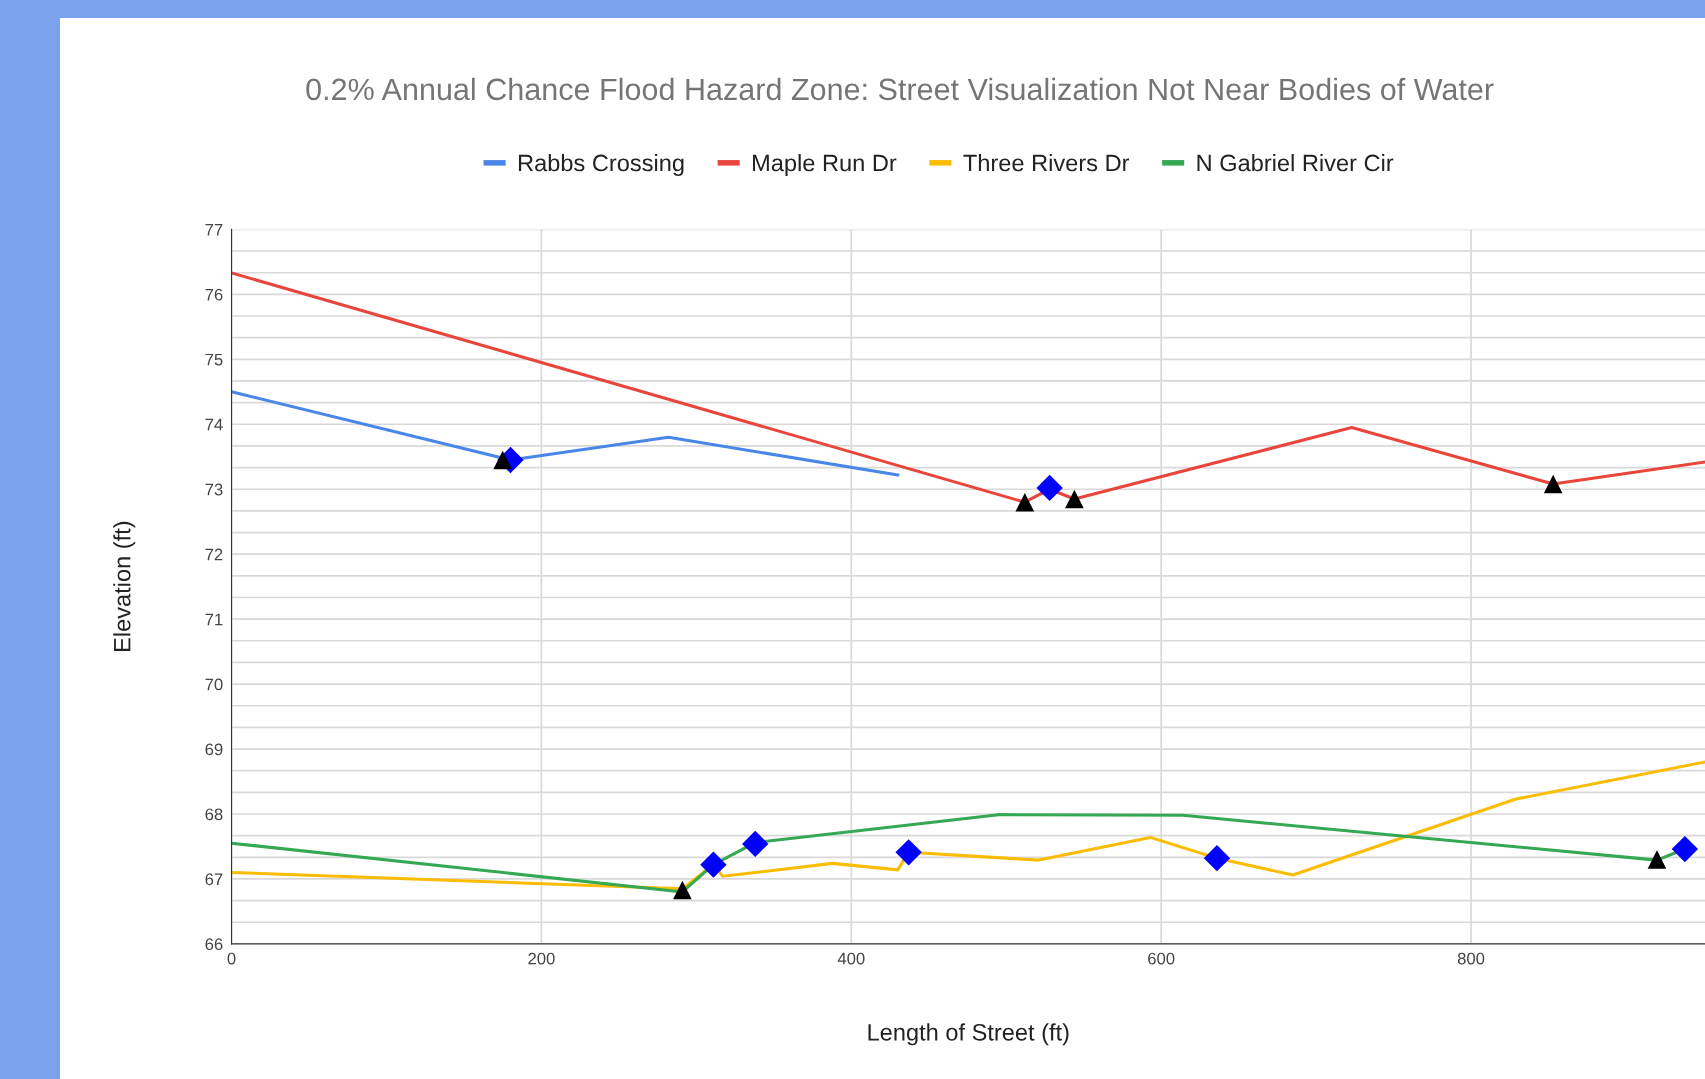 The height and width of the screenshot is (1079, 1705). Describe the element at coordinates (1161, 958) in the screenshot. I see `x-tick-label: 600` at that location.